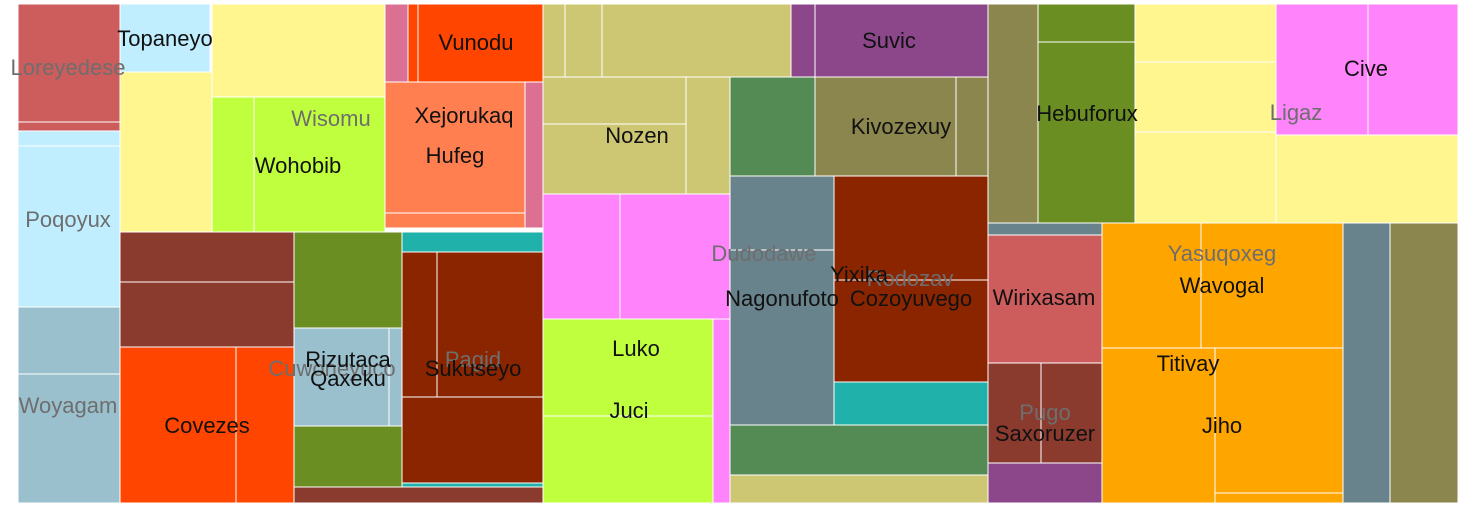 This screenshot has width=1460, height=507. I want to click on cell-suvic, so click(901, 40).